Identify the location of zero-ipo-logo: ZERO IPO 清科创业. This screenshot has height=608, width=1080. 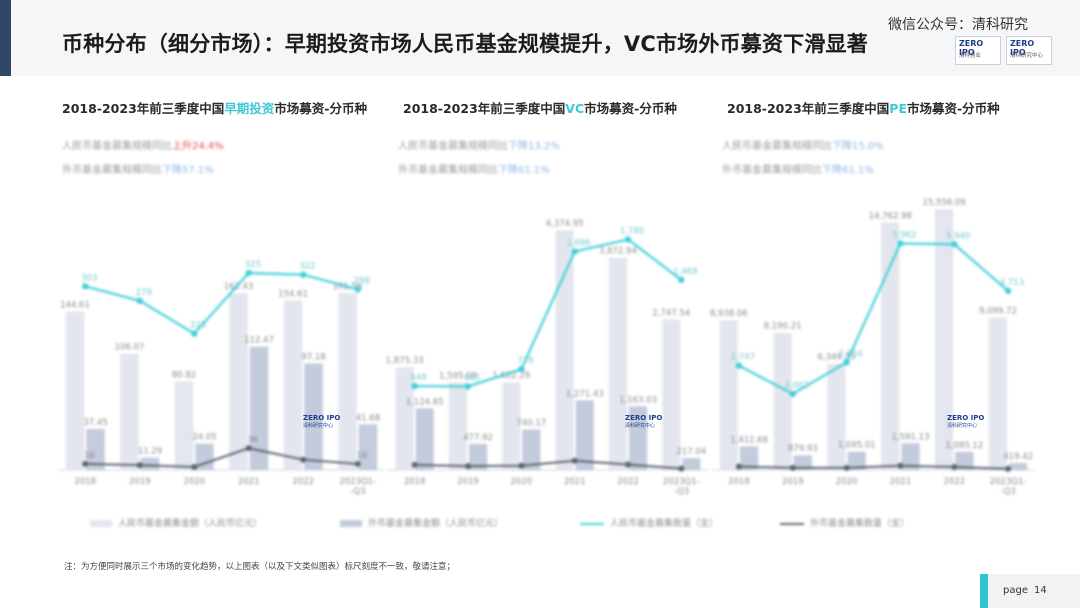
(978, 50).